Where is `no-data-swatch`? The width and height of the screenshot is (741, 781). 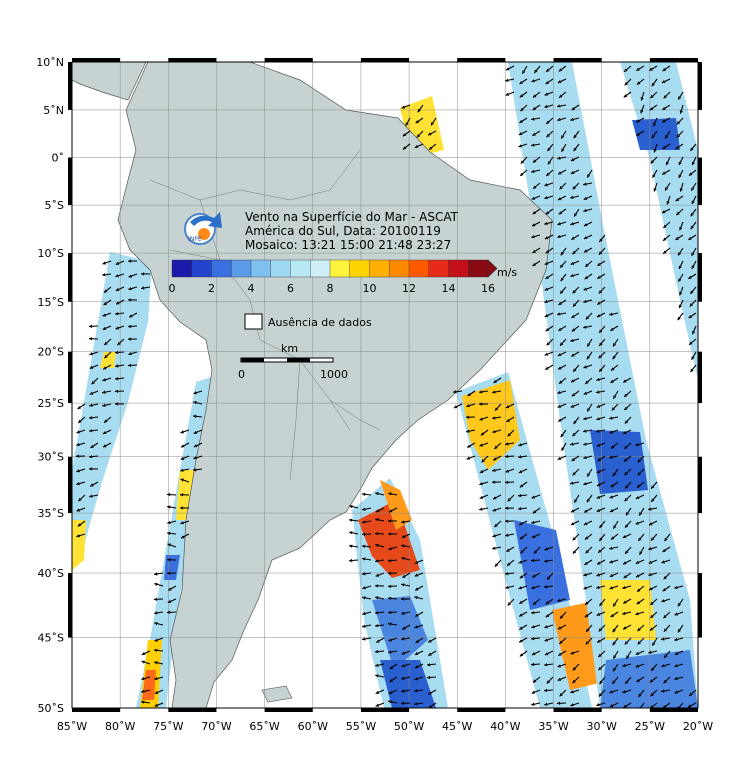
no-data-swatch is located at coordinates (253, 321).